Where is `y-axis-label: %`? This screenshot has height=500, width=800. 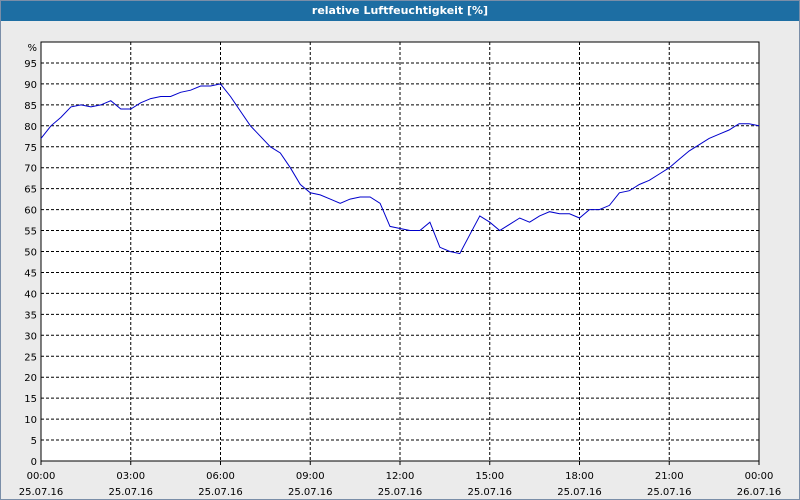
y-axis-label: % is located at coordinates (32, 48).